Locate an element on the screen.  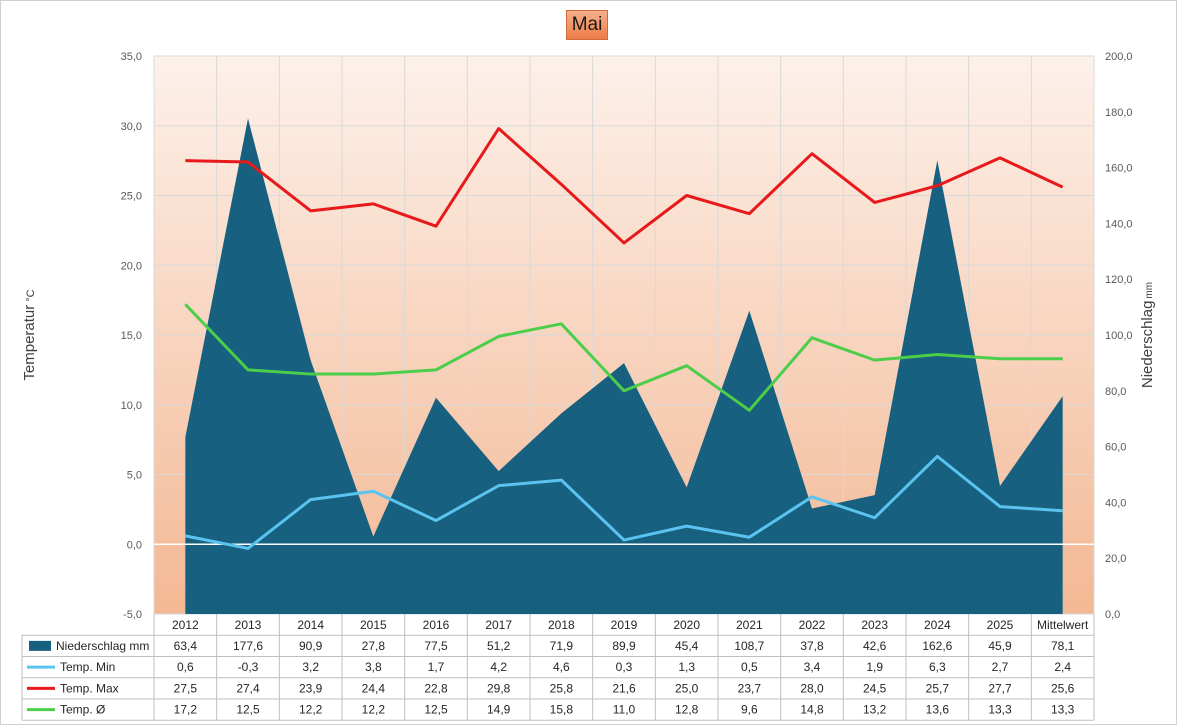
table-cell-value: 27,4 is located at coordinates (248, 688).